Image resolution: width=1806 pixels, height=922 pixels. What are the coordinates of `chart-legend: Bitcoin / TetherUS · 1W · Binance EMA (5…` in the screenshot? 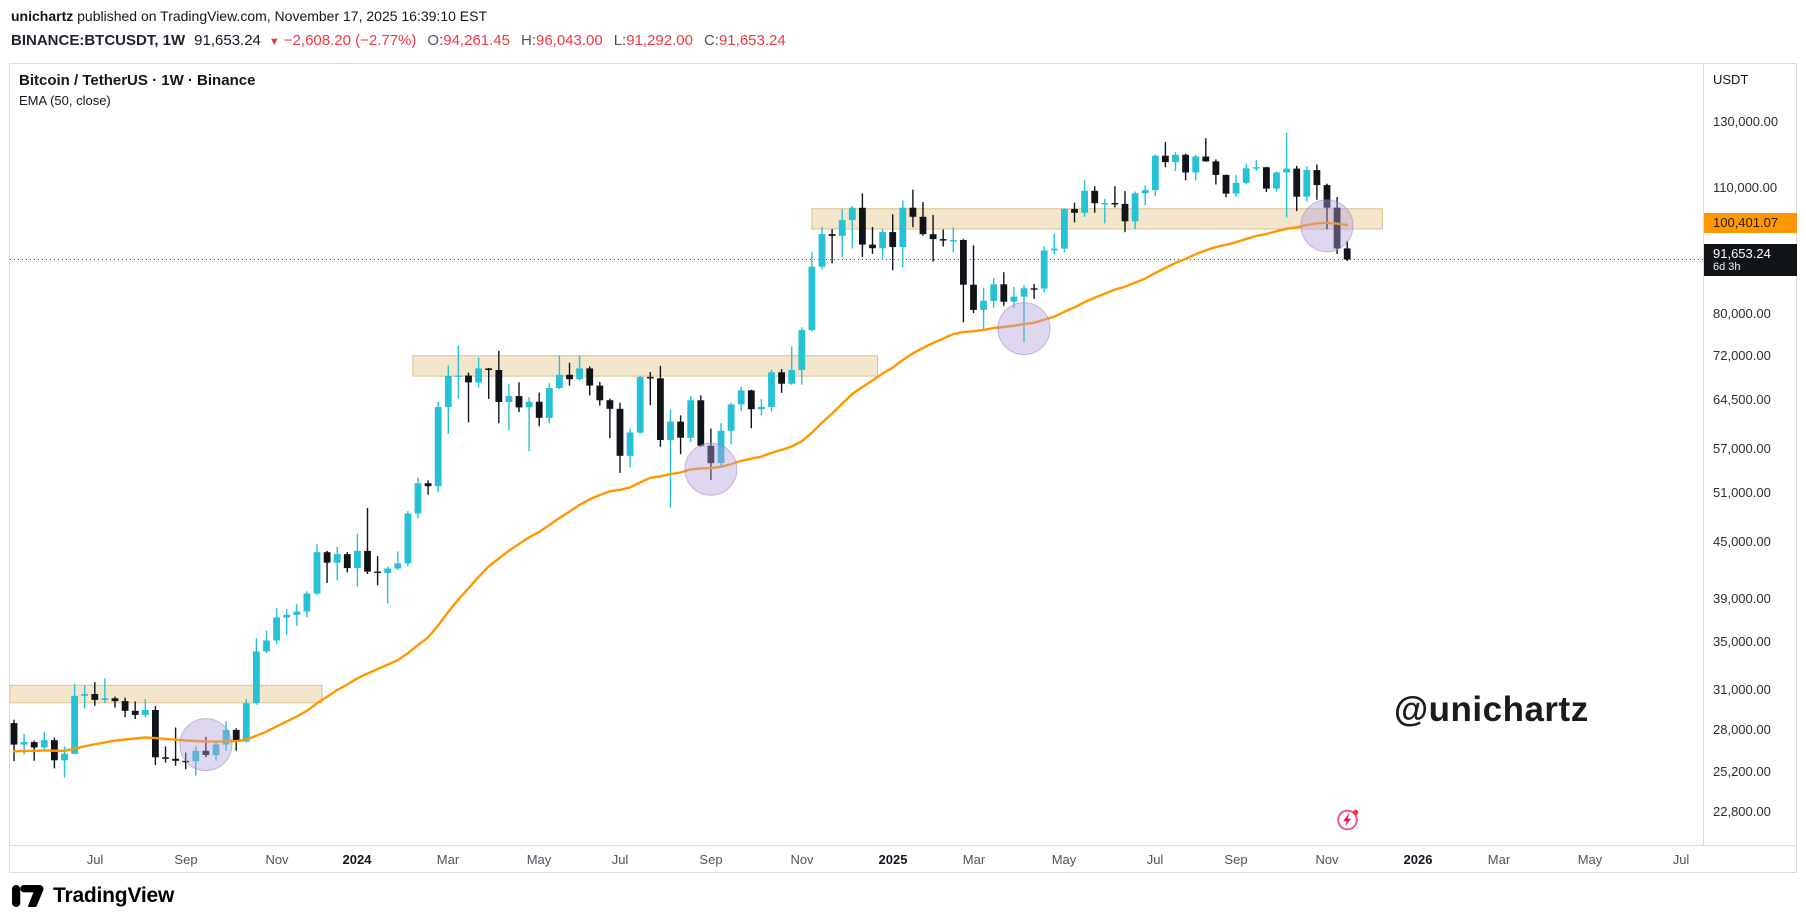 It's located at (137, 90).